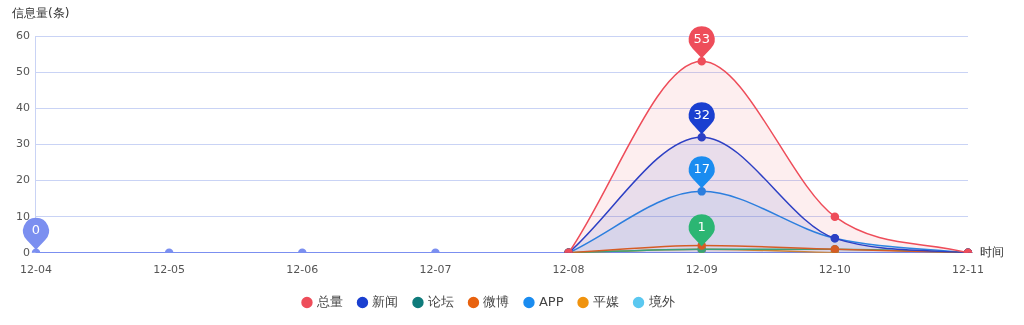  I want to click on y-tick-label: 50, so click(23, 71).